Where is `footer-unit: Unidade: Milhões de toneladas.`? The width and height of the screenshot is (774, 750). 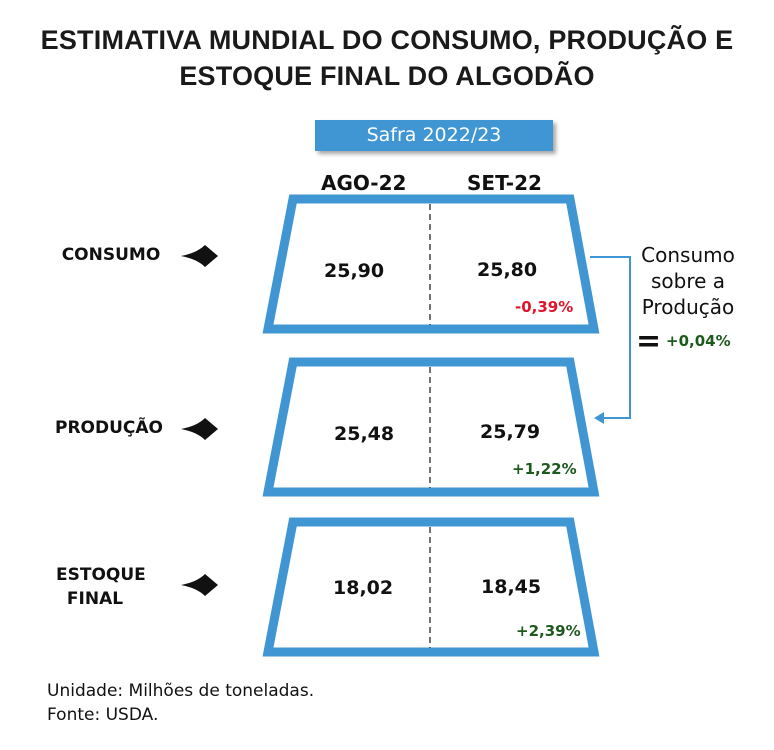 footer-unit: Unidade: Milhões de toneladas. is located at coordinates (181, 691).